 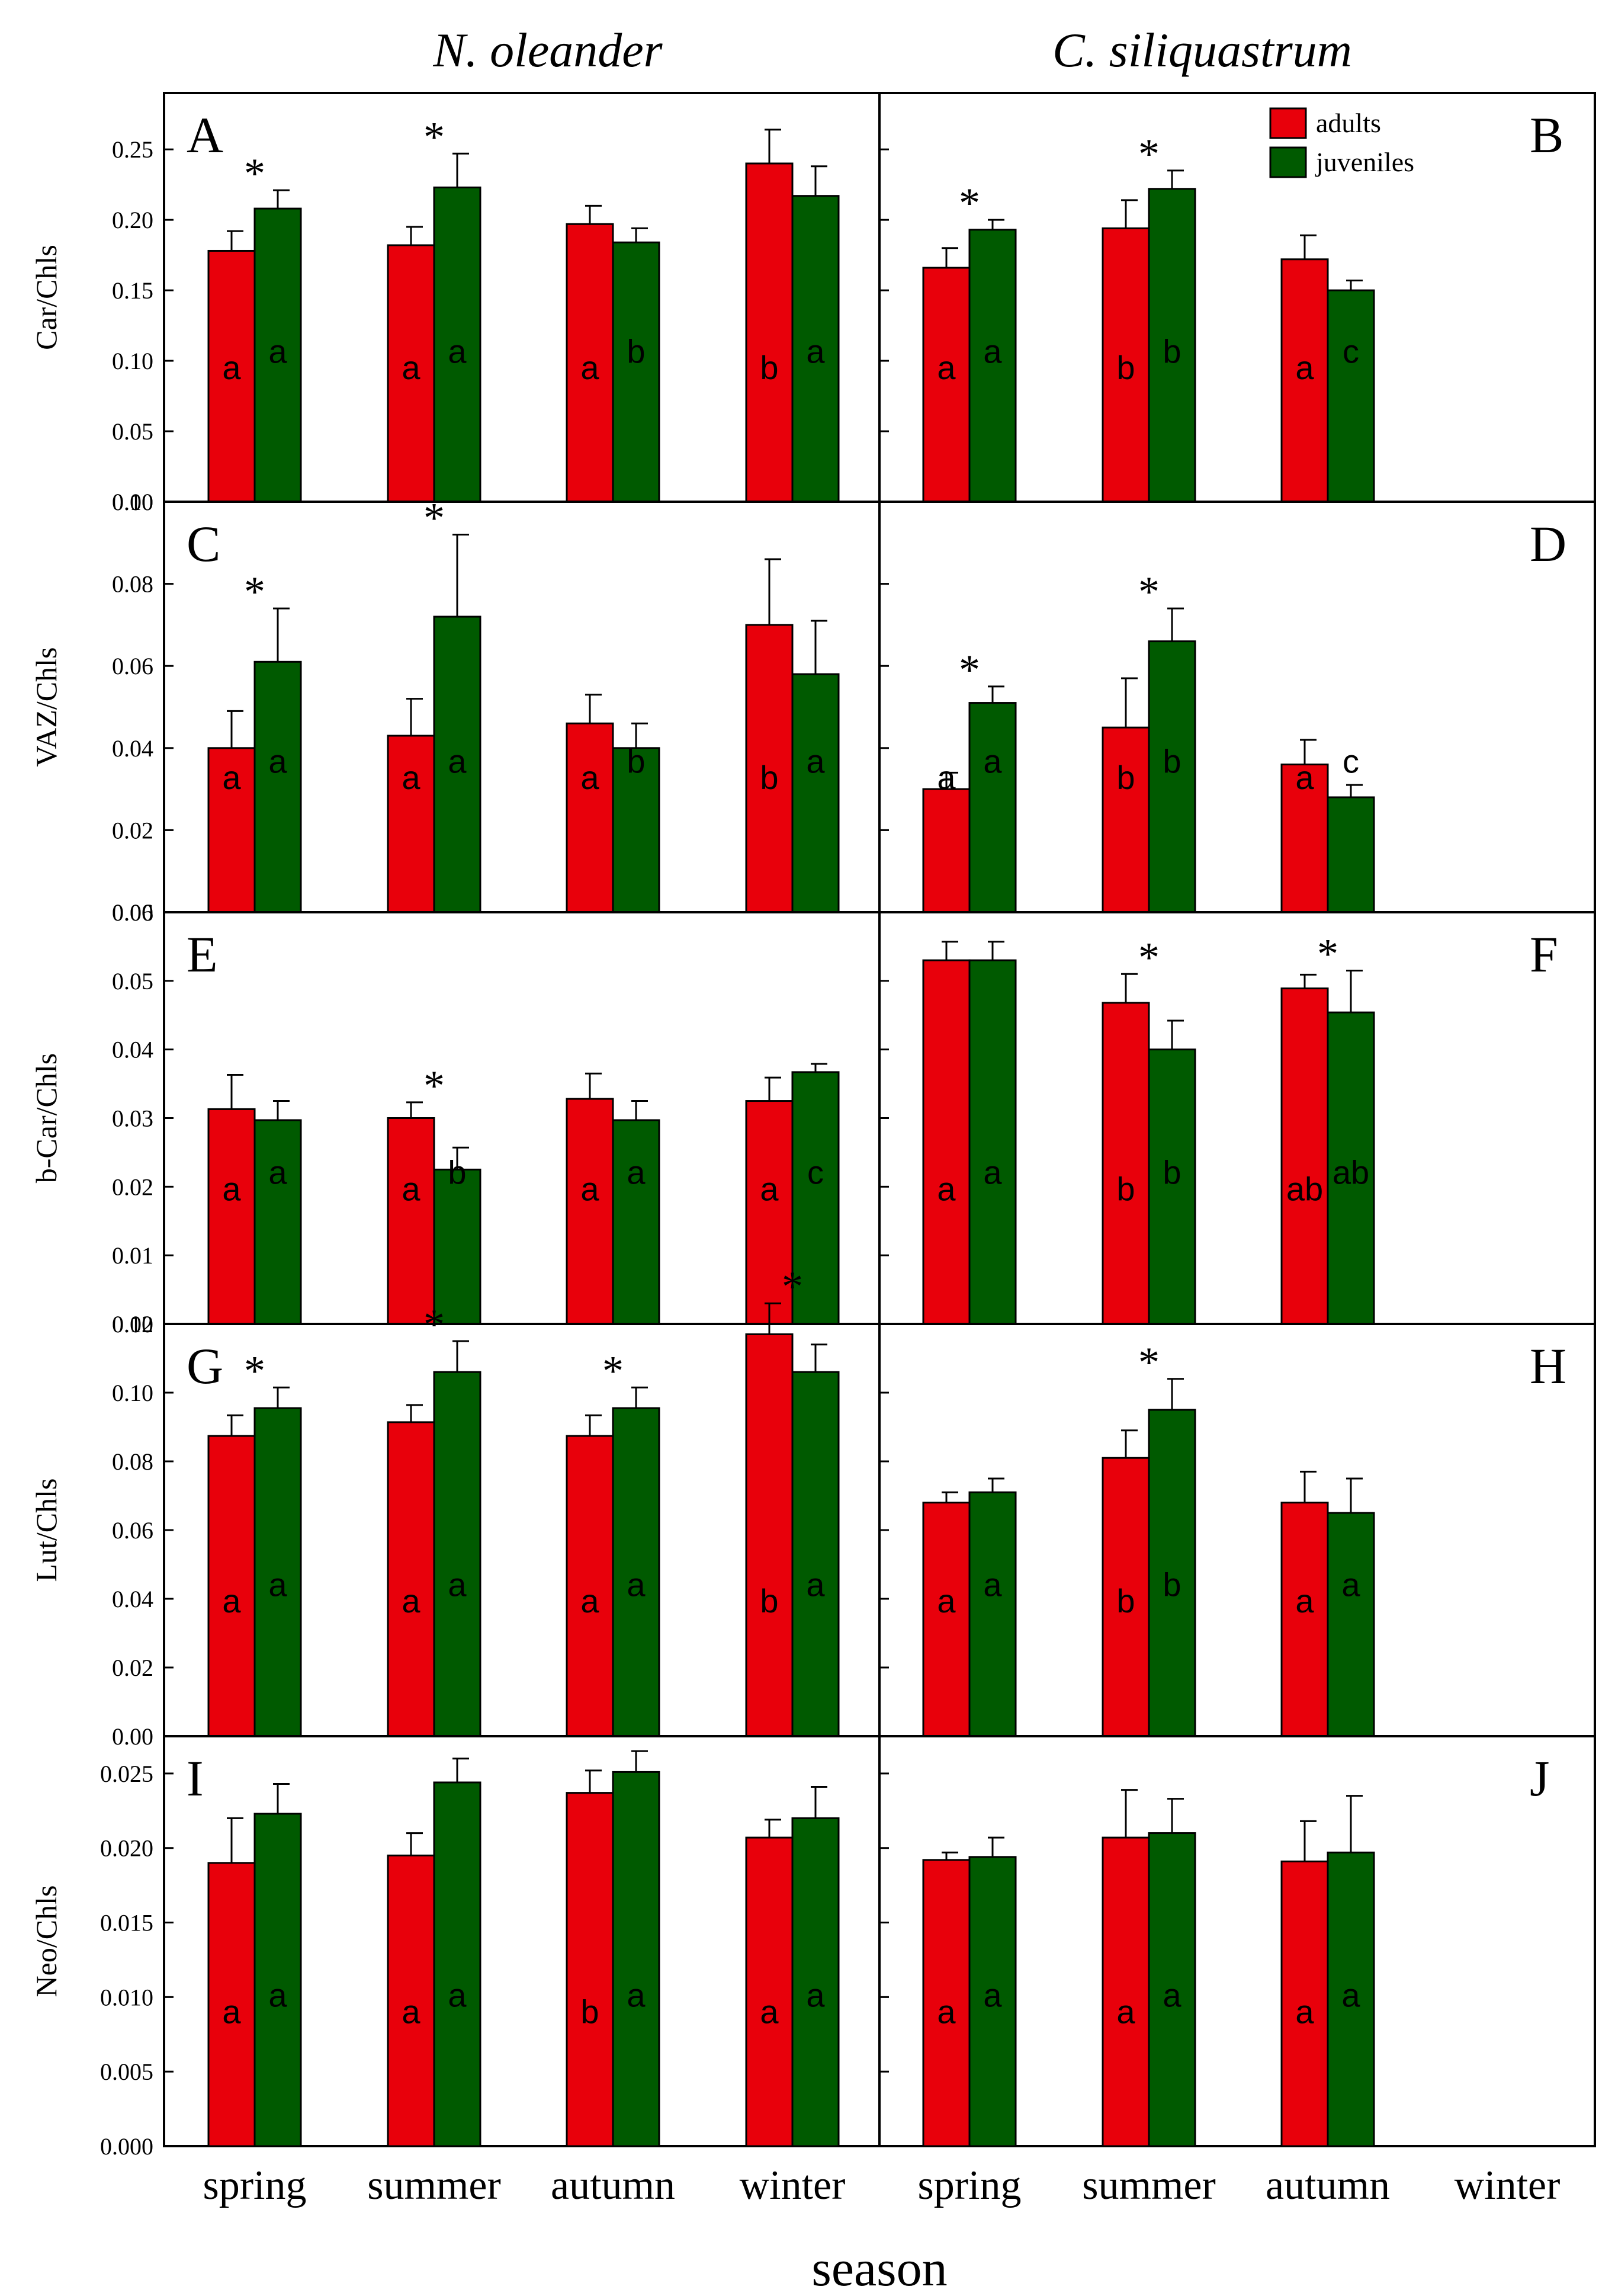 I want to click on y-tick-label: 0.15, so click(x=132, y=290).